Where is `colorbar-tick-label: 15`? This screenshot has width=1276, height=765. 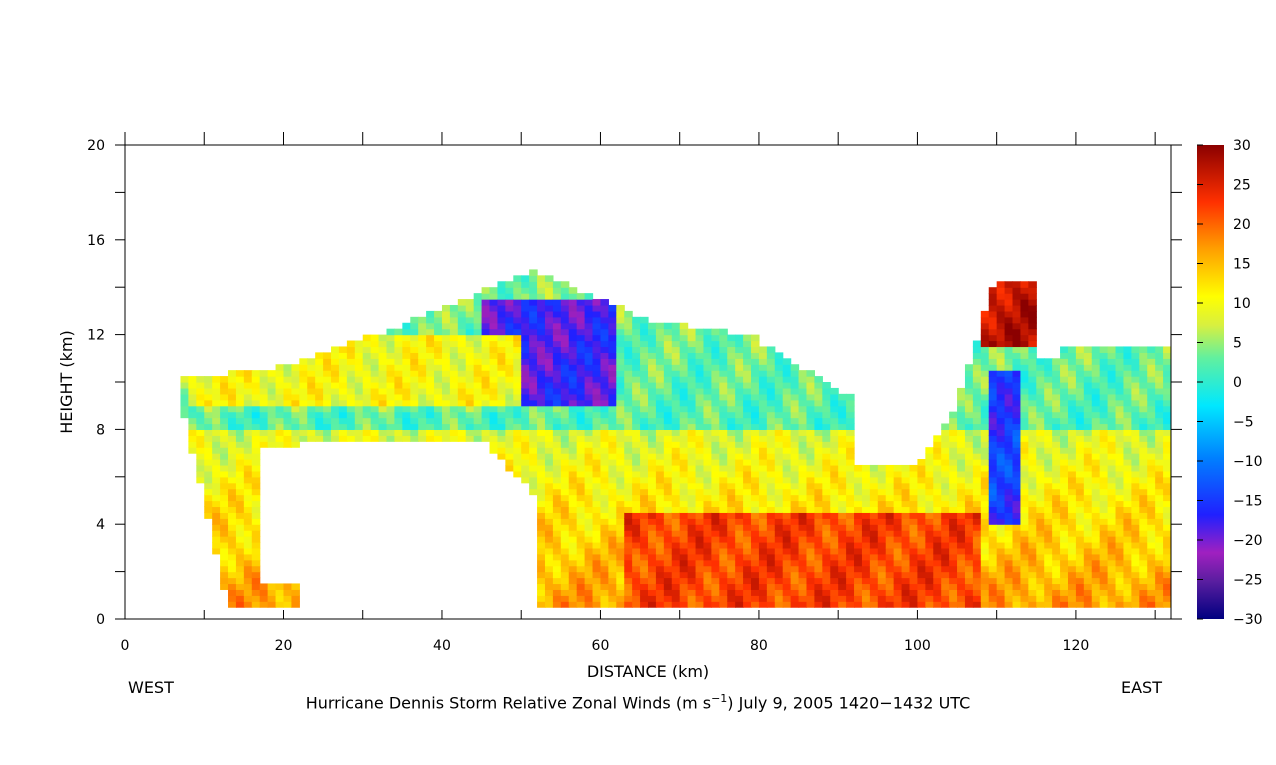
colorbar-tick-label: 15 is located at coordinates (1242, 265).